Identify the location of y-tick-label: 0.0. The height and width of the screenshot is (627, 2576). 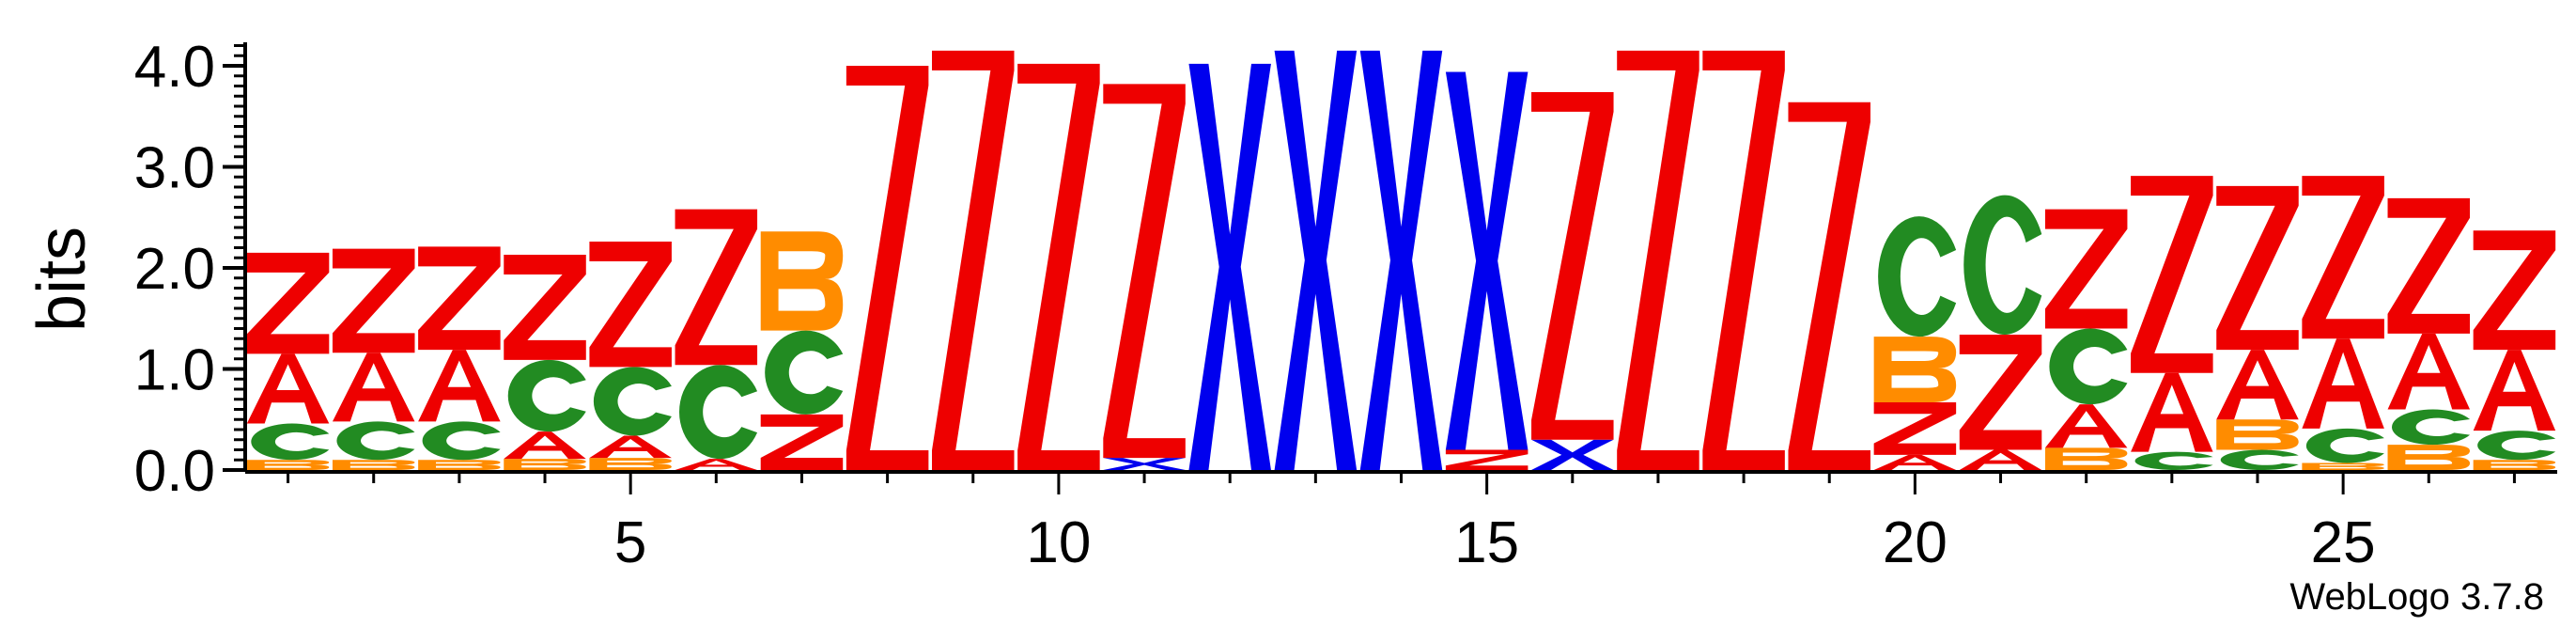
(175, 471).